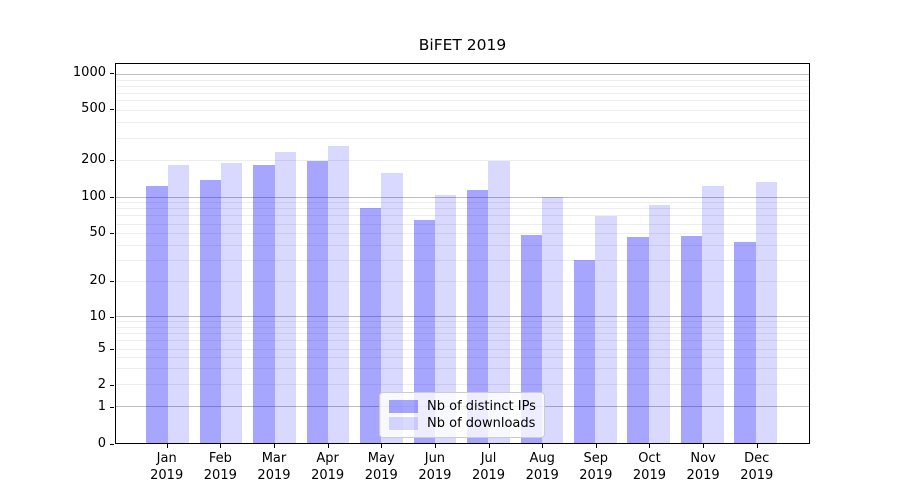 Image resolution: width=900 pixels, height=500 pixels. Describe the element at coordinates (93, 196) in the screenshot. I see `y-tick-label: 100` at that location.